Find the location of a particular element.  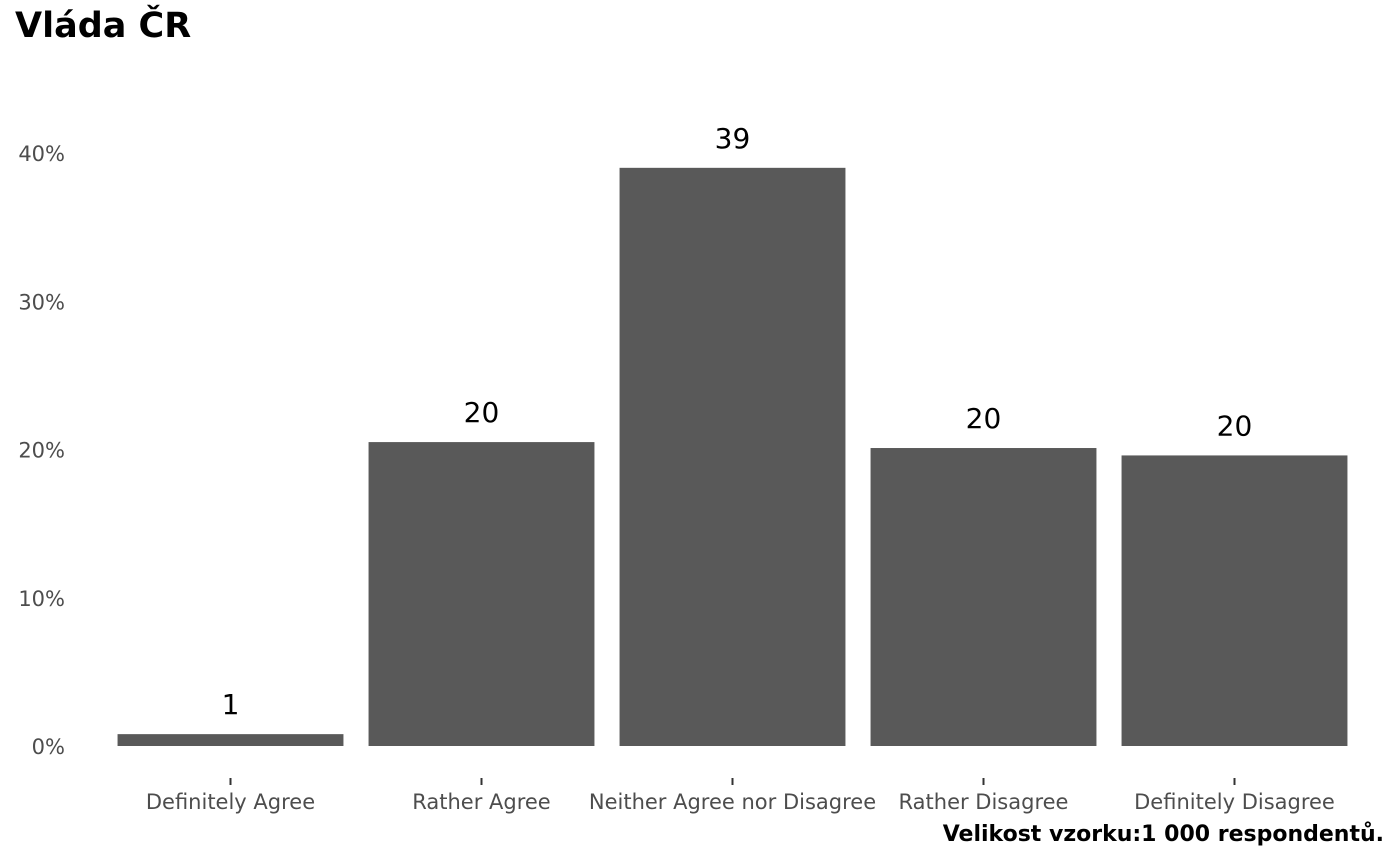

data-label: 1 is located at coordinates (231, 704).